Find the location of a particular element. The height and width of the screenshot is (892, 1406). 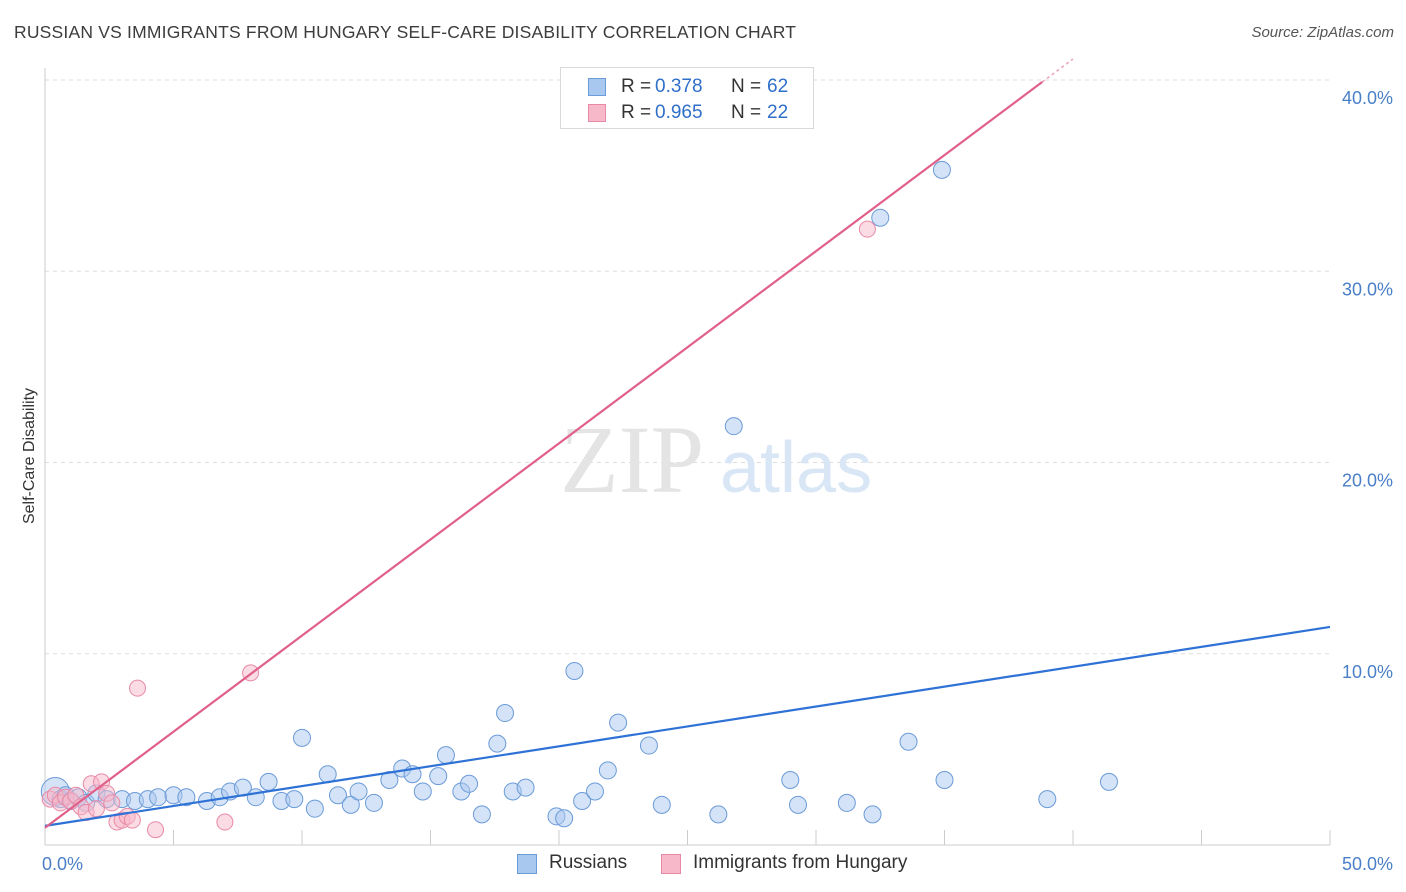

y-tick-label: 10.0% is located at coordinates (1367, 672).